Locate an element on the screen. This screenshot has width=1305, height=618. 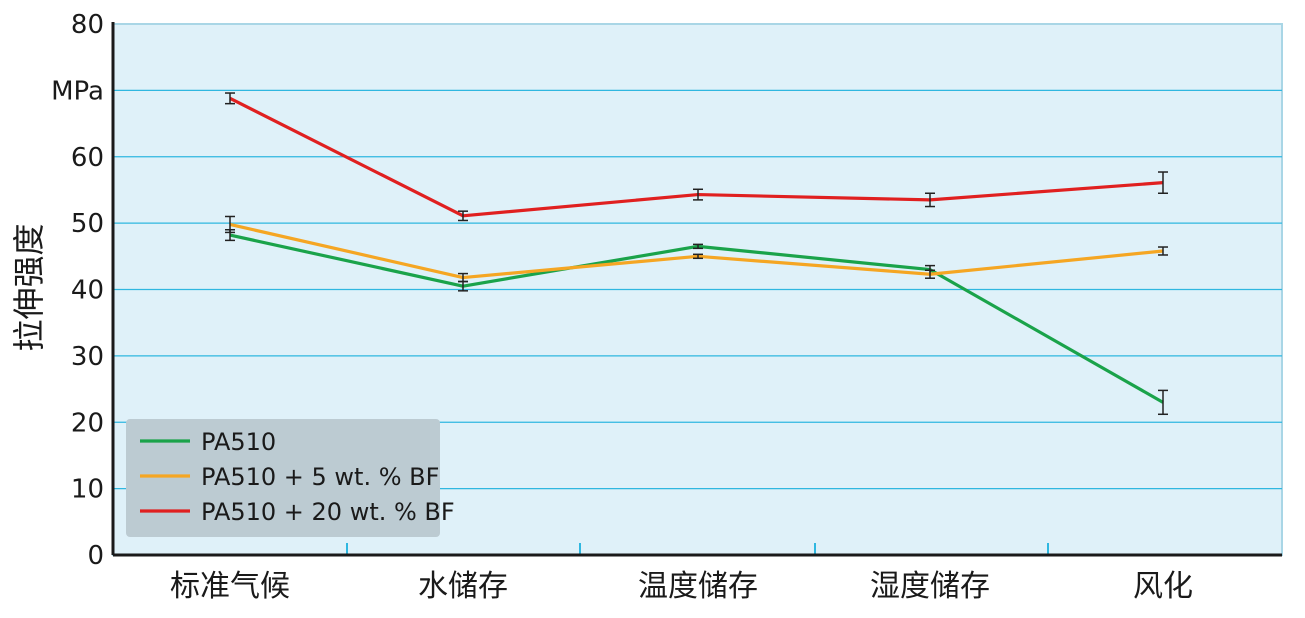
y-unit-label: MPa is located at coordinates (77, 91).